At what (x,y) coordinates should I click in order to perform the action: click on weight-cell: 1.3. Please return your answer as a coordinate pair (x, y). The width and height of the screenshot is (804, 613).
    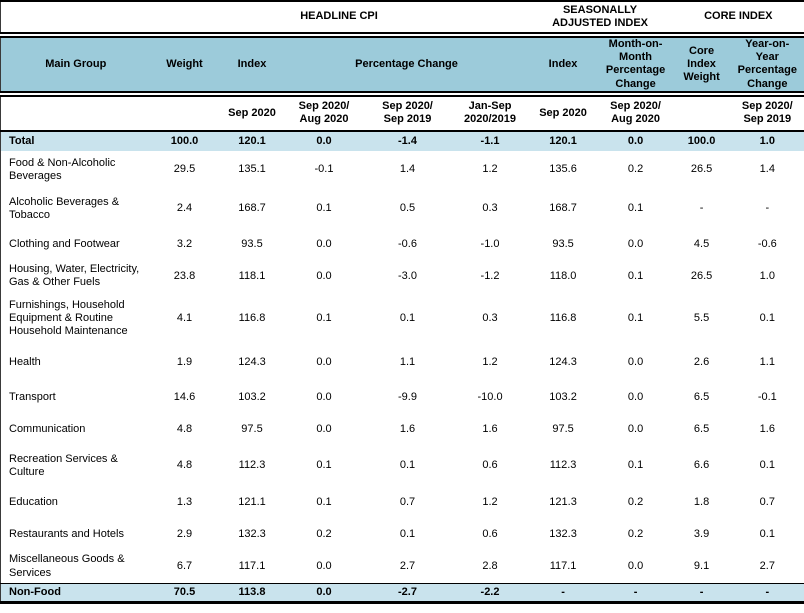
    Looking at the image, I should click on (184, 502).